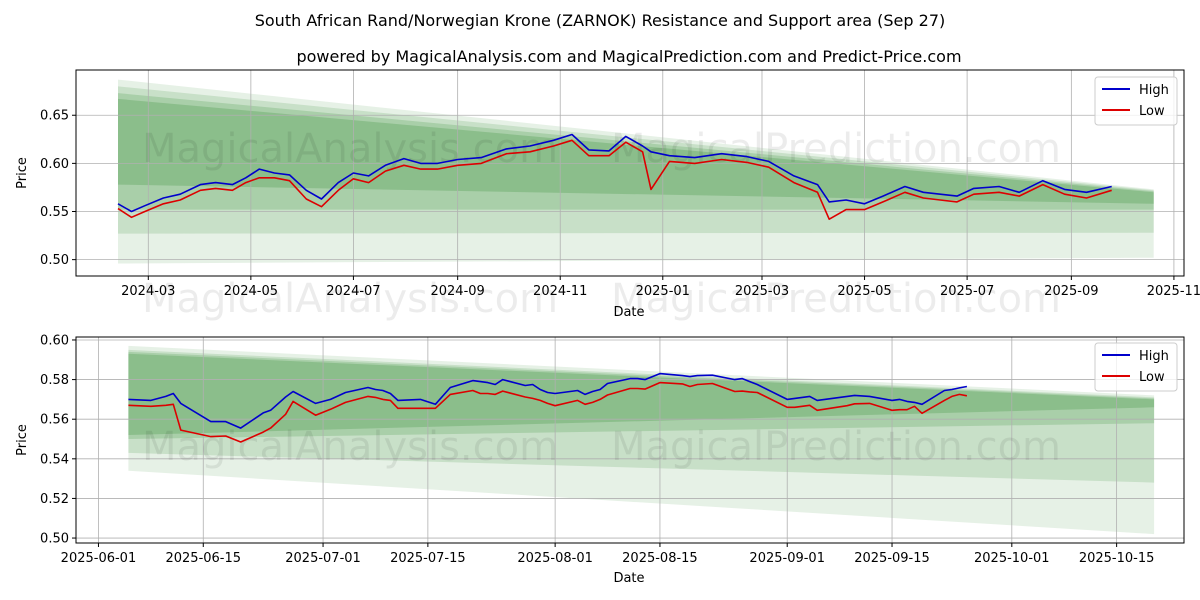  Describe the element at coordinates (660, 558) in the screenshot. I see `x-tick-label: 2025-08-15` at that location.